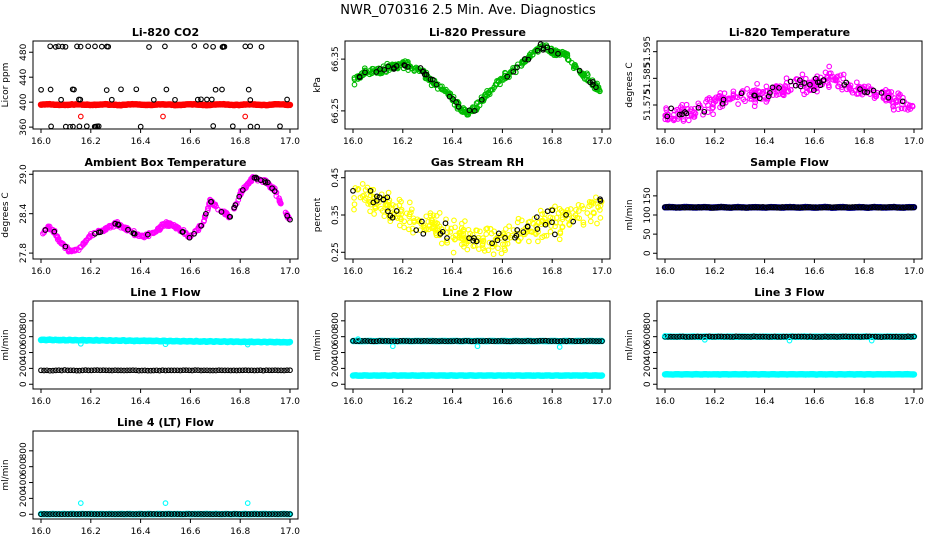 The image size is (936, 540). I want to click on y-tick-label: 0, so click(336, 384).